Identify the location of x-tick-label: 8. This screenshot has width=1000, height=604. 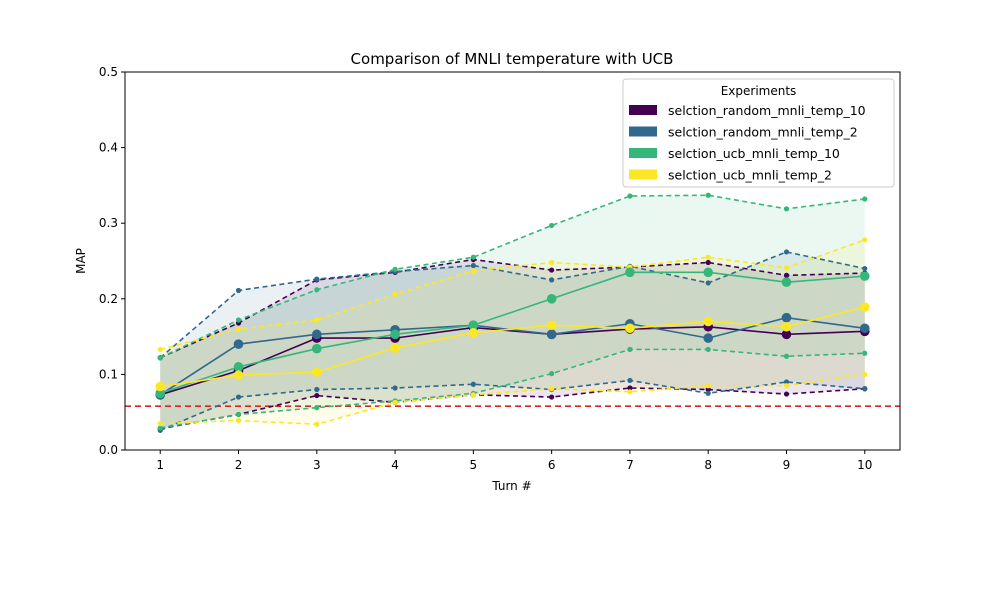
(708, 465).